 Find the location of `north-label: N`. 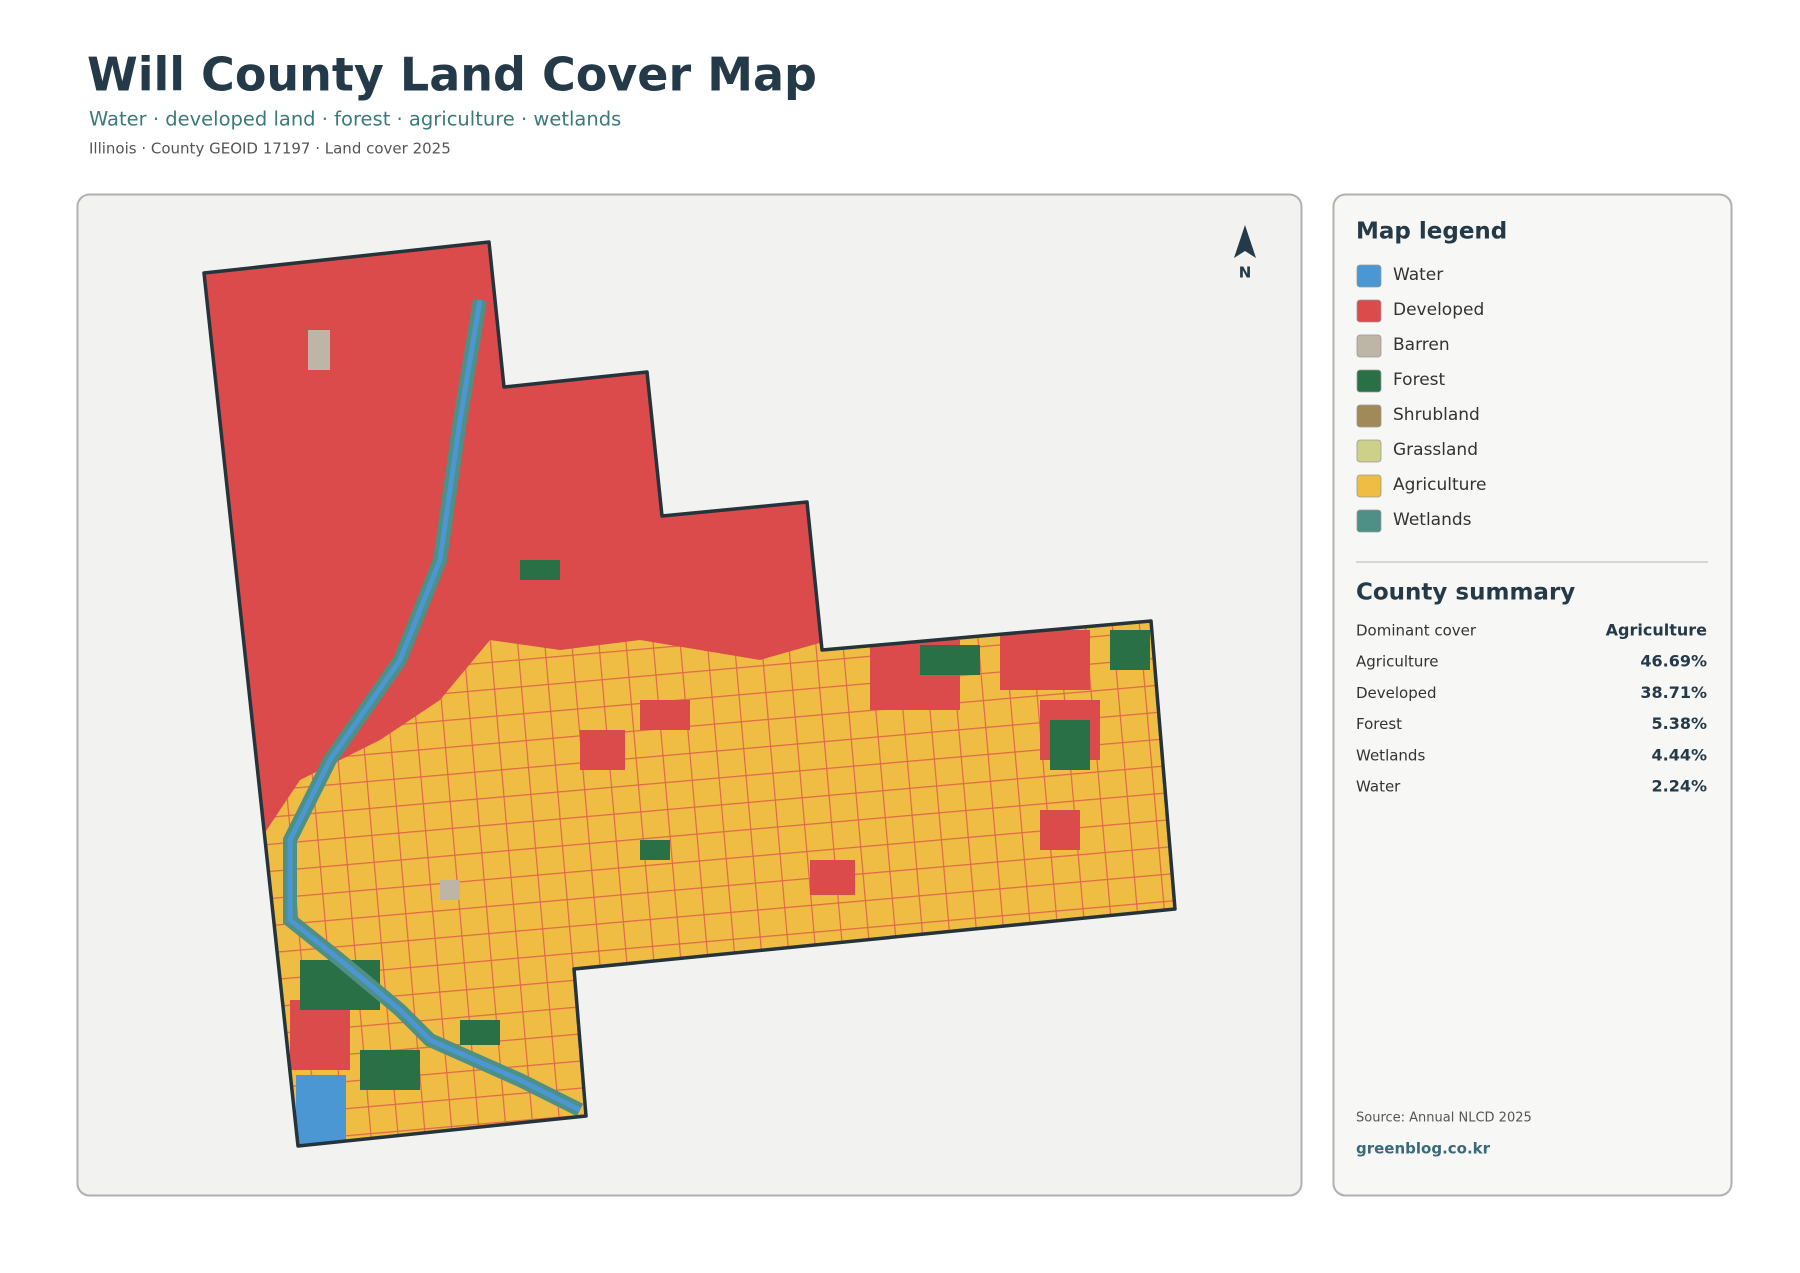

north-label: N is located at coordinates (1245, 273).